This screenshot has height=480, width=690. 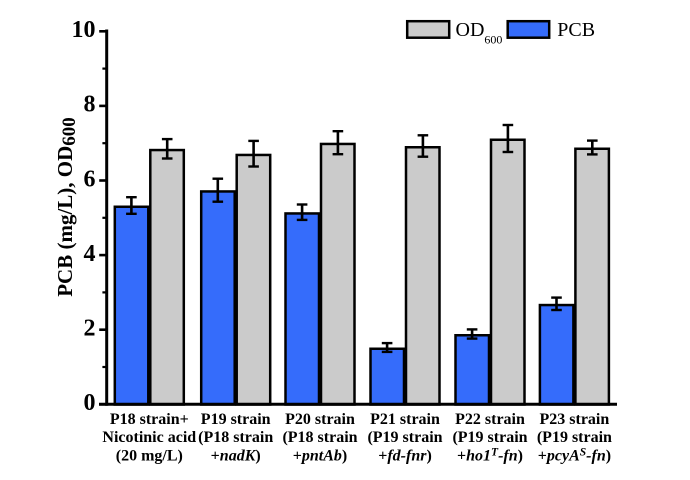 What do you see at coordinates (149, 455) in the screenshot?
I see `svg-text: (20 mg/L)` at bounding box center [149, 455].